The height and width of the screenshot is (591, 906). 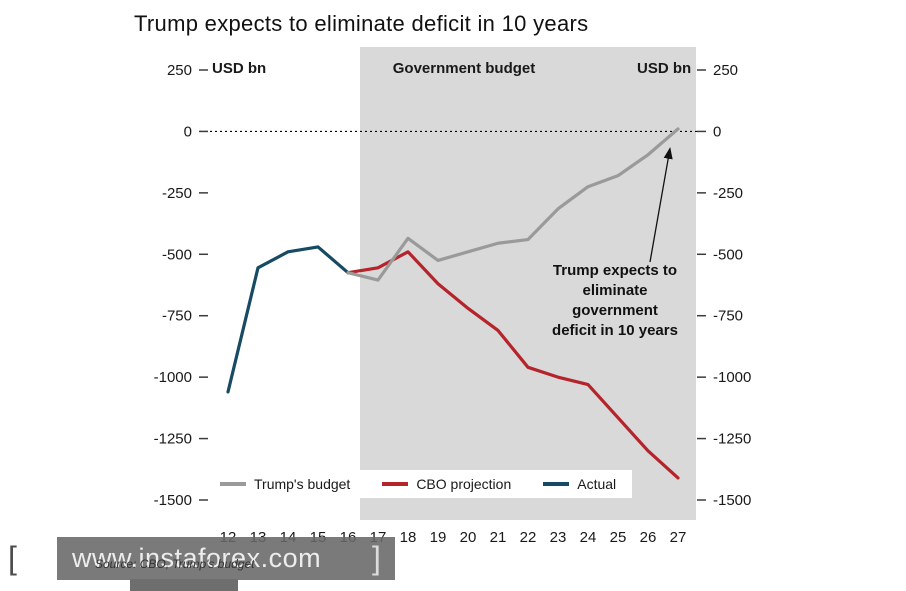 What do you see at coordinates (618, 537) in the screenshot?
I see `x-axis-label: 25` at bounding box center [618, 537].